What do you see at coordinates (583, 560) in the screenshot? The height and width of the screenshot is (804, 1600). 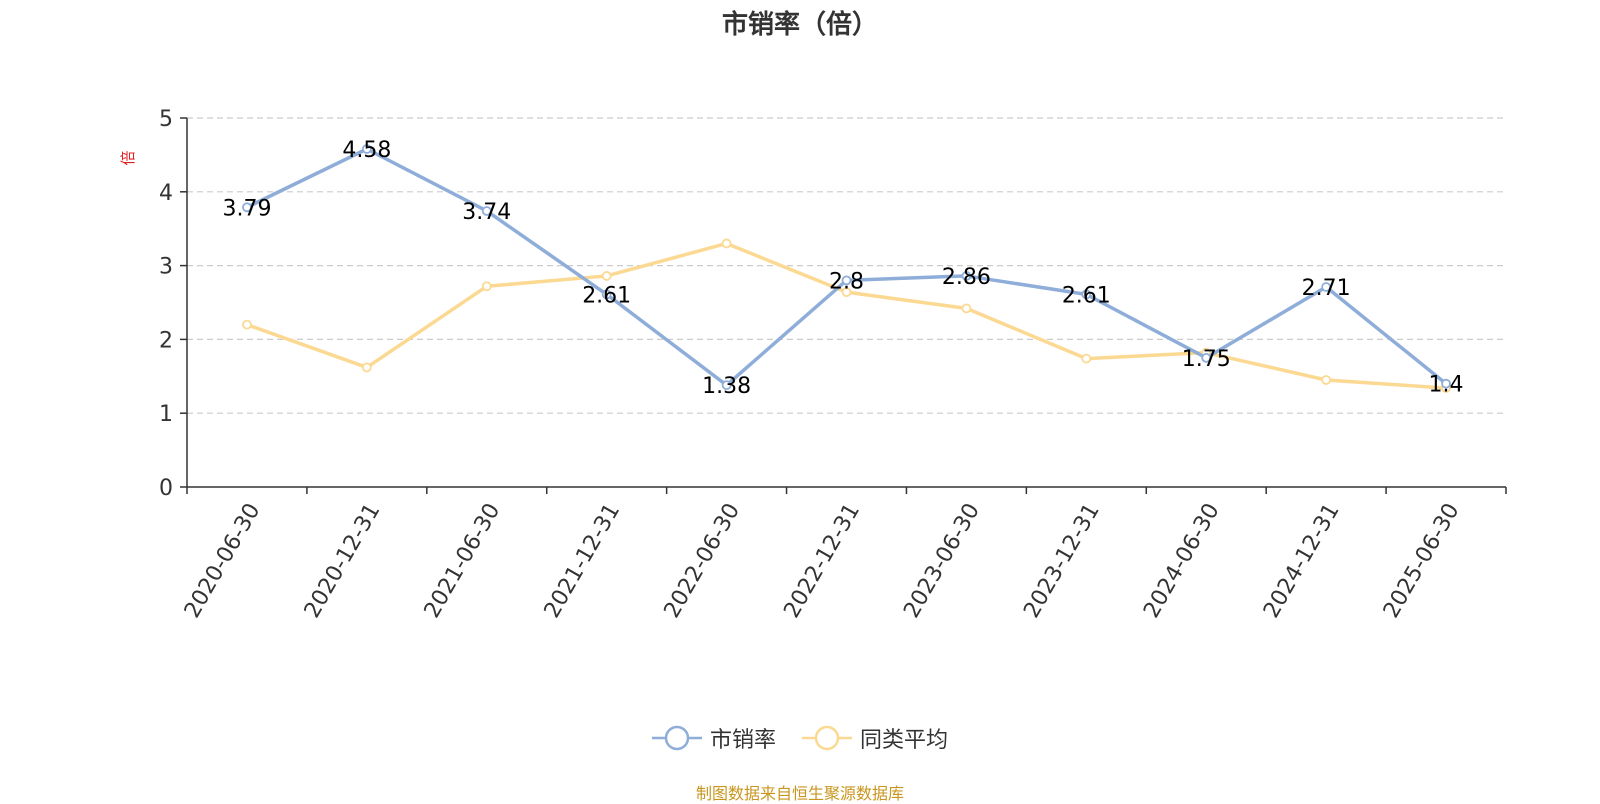 I see `x-tick-label: 2021-12-31` at bounding box center [583, 560].